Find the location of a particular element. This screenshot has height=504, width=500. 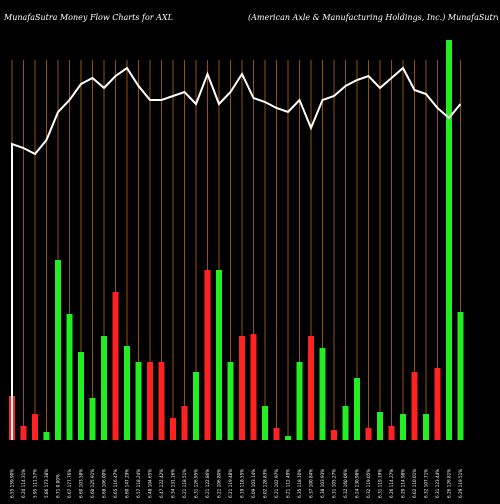

x-tick-label: 6.65 116.47% is located at coordinates (115, 483).